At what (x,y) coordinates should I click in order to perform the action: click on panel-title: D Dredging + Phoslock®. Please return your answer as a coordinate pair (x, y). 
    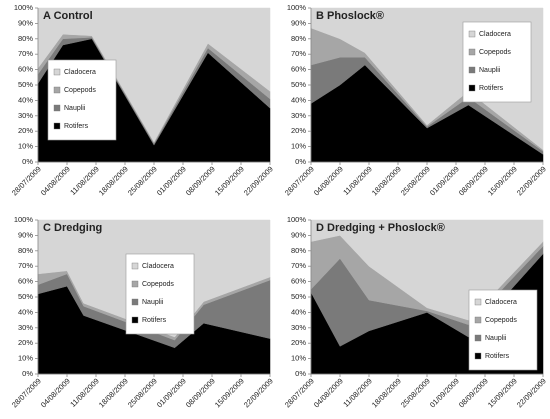
    Looking at the image, I should click on (380, 228).